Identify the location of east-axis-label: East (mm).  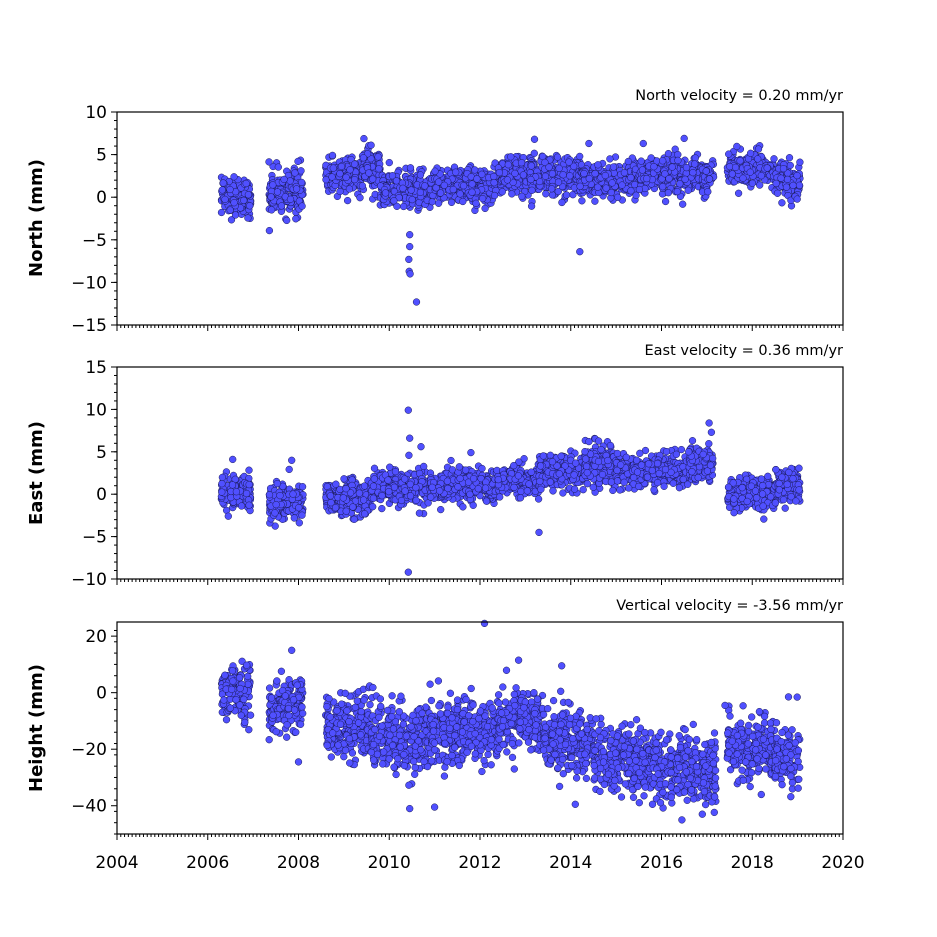
(36, 473).